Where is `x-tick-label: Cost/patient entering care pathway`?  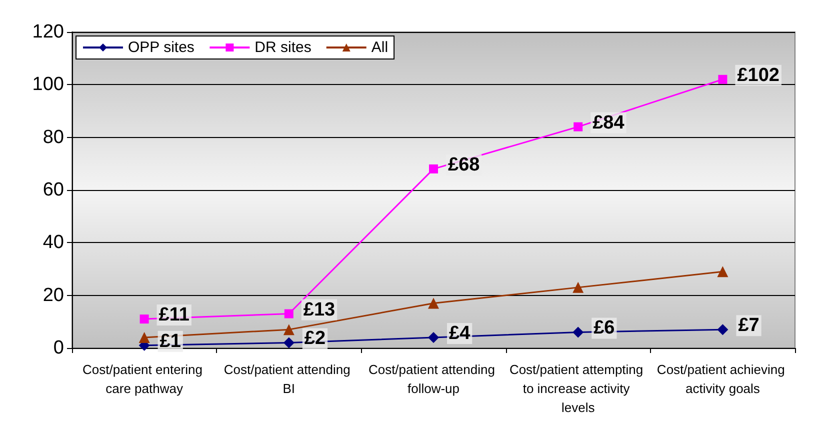
x-tick-label: Cost/patient entering care pathway is located at coordinates (144, 379).